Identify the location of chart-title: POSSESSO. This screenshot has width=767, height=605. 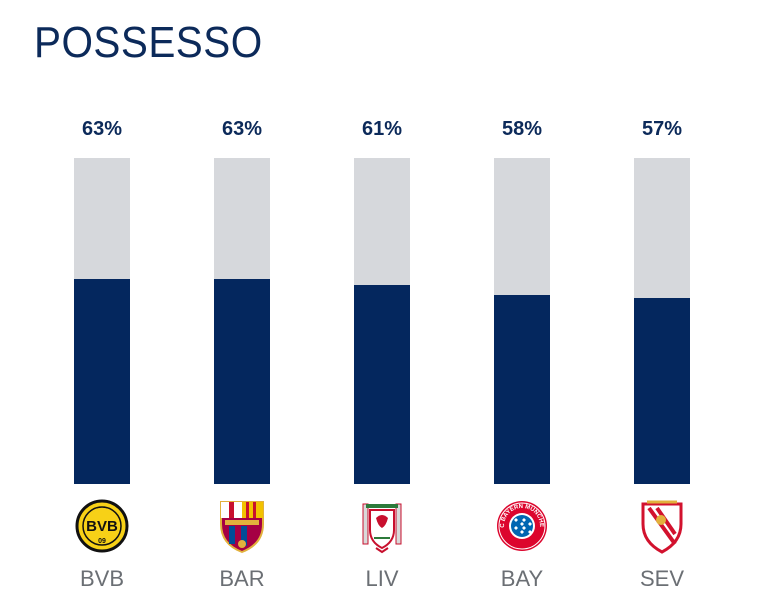
(148, 42).